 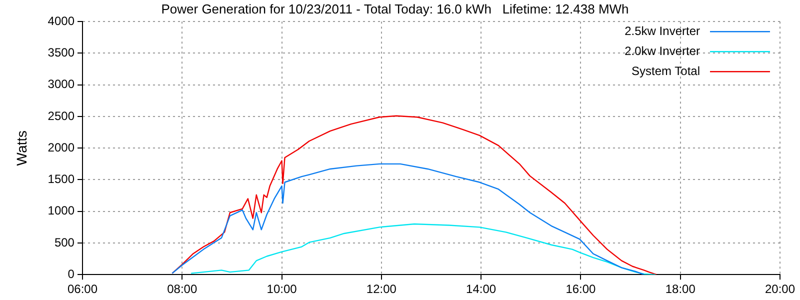 What do you see at coordinates (61, 211) in the screenshot?
I see `y-tick-label: 1000` at bounding box center [61, 211].